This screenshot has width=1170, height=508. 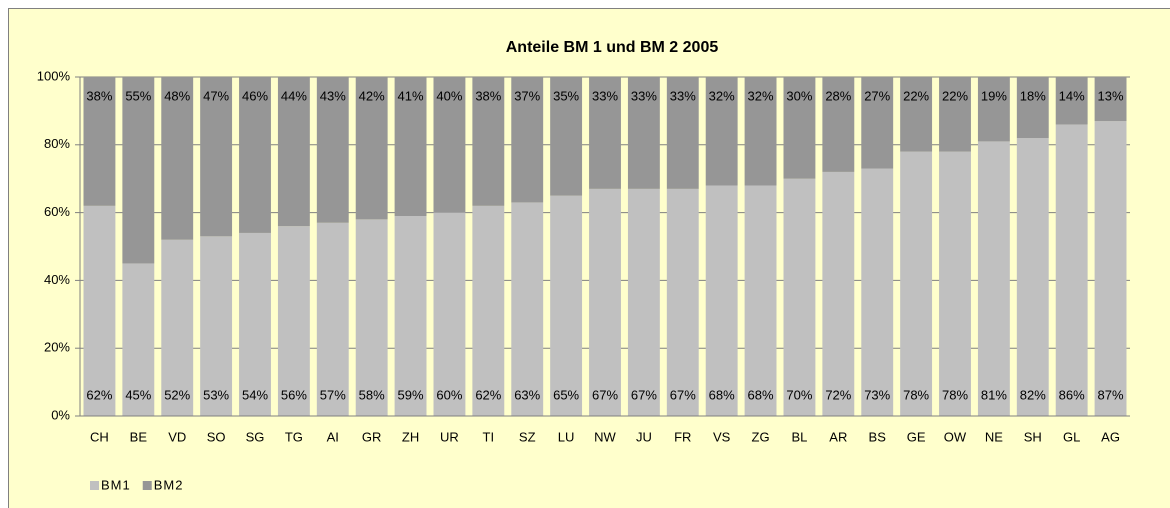 What do you see at coordinates (527, 436) in the screenshot?
I see `x-tick-label: SZ` at bounding box center [527, 436].